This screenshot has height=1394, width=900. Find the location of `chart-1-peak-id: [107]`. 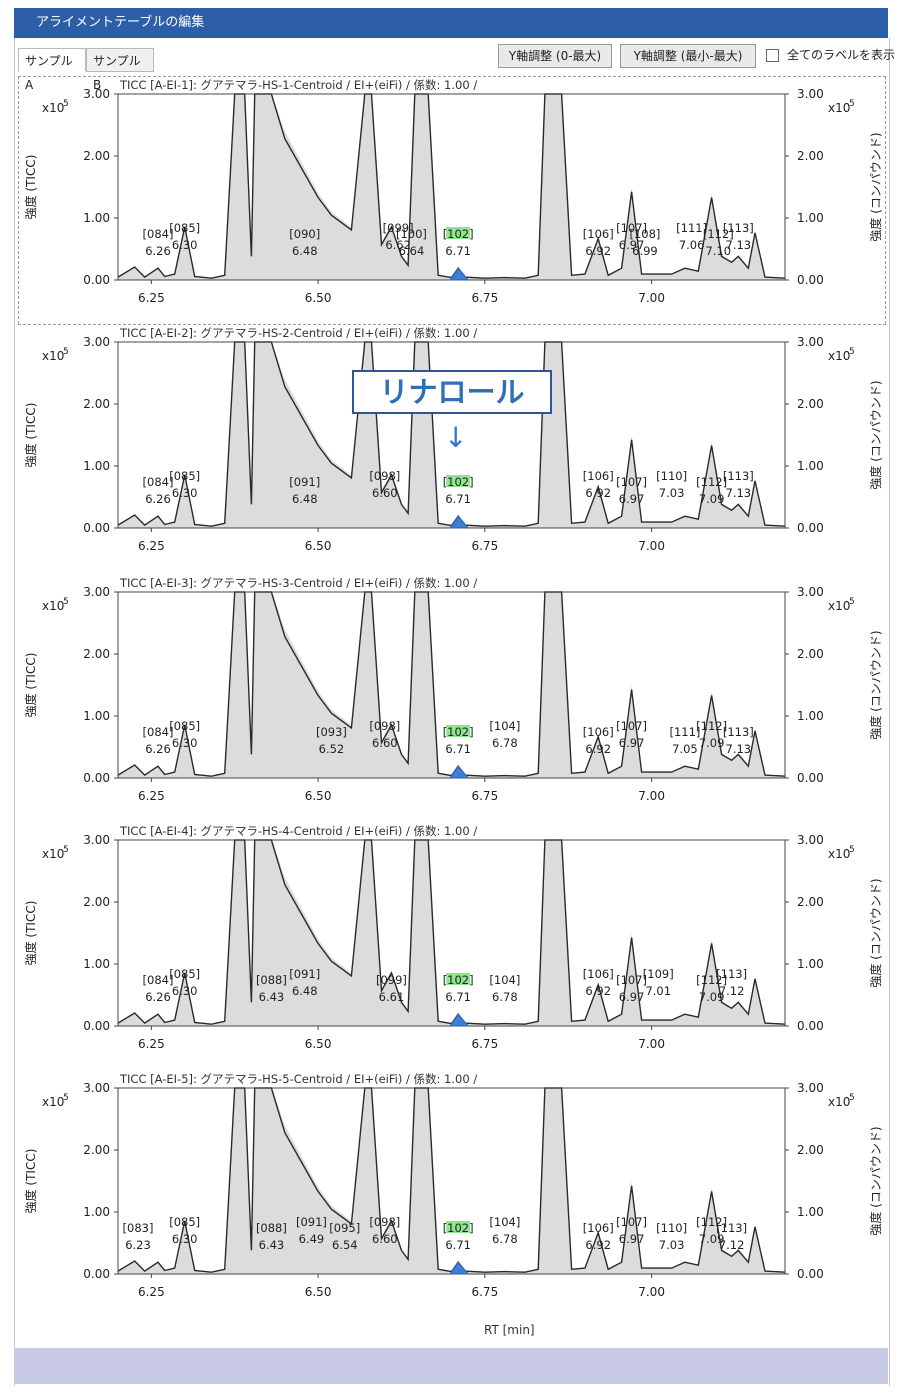

chart-1-peak-id: [107] is located at coordinates (631, 228).